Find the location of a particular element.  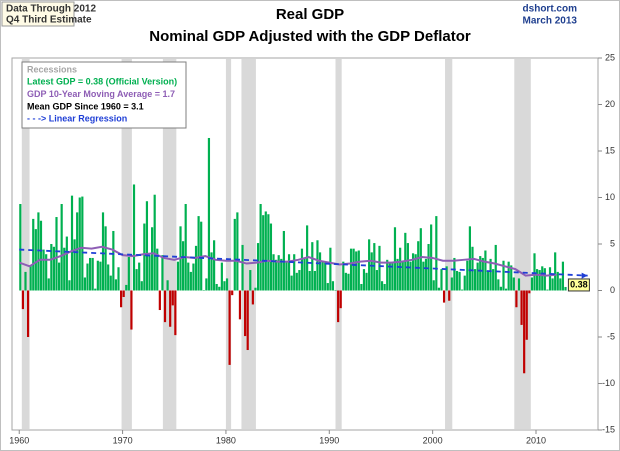

legend-entry: - - -> Linear Regression is located at coordinates (77, 119).